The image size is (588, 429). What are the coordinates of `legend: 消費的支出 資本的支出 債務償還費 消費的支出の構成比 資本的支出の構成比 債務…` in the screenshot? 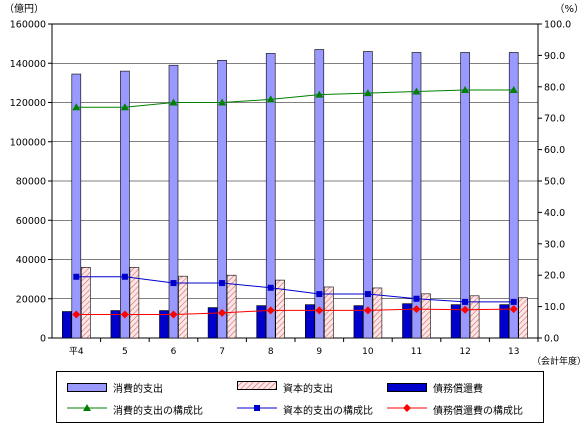 It's located at (300, 397).